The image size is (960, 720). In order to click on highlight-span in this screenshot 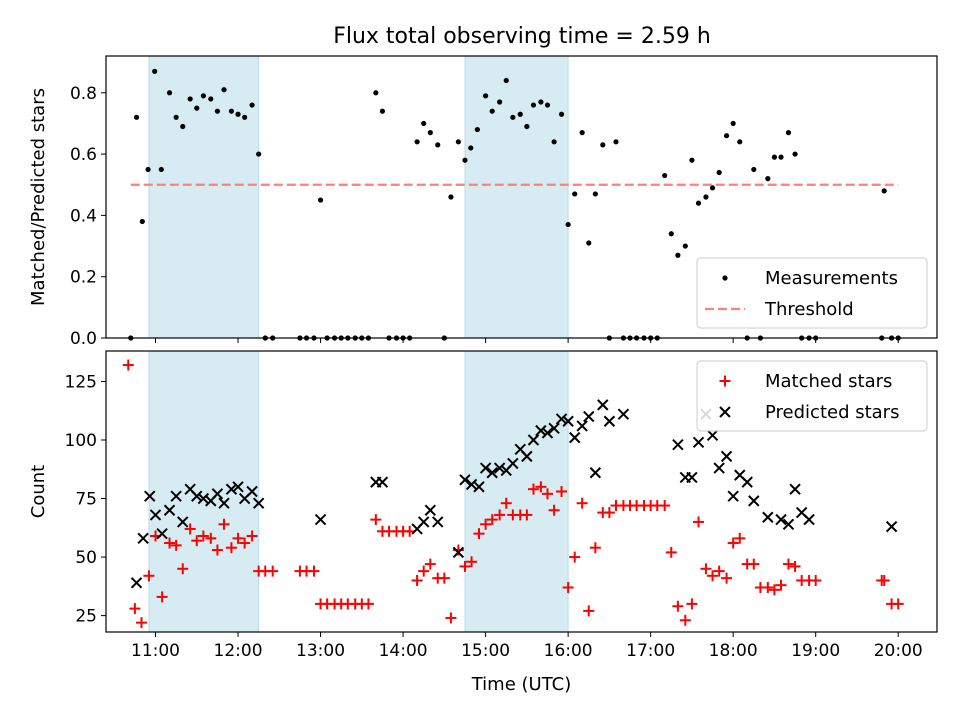, I will do `click(204, 197)`.